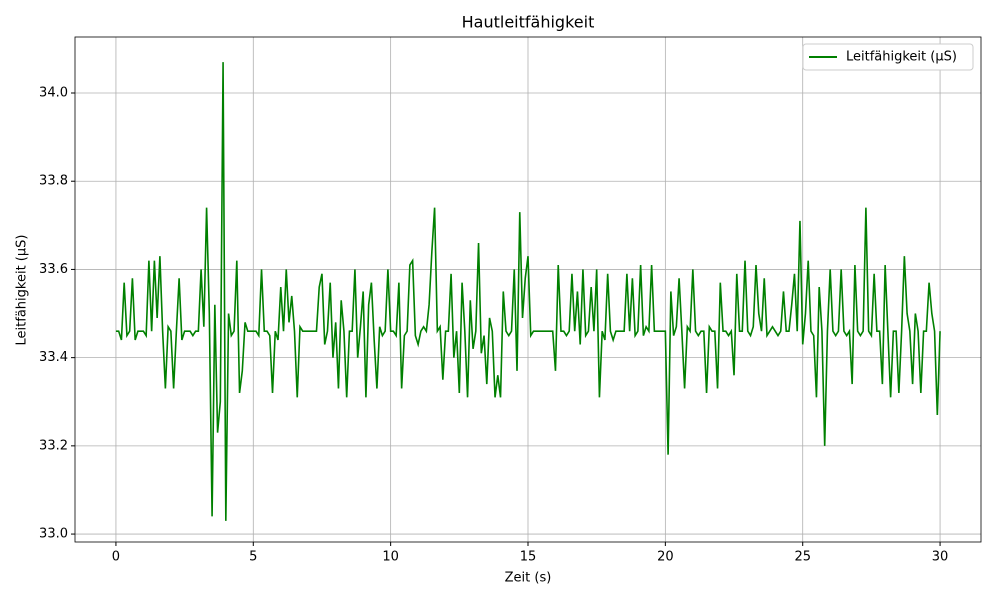 Image resolution: width=1000 pixels, height=600 pixels. What do you see at coordinates (53, 445) in the screenshot?
I see `y-tick-label: 33.2` at bounding box center [53, 445].